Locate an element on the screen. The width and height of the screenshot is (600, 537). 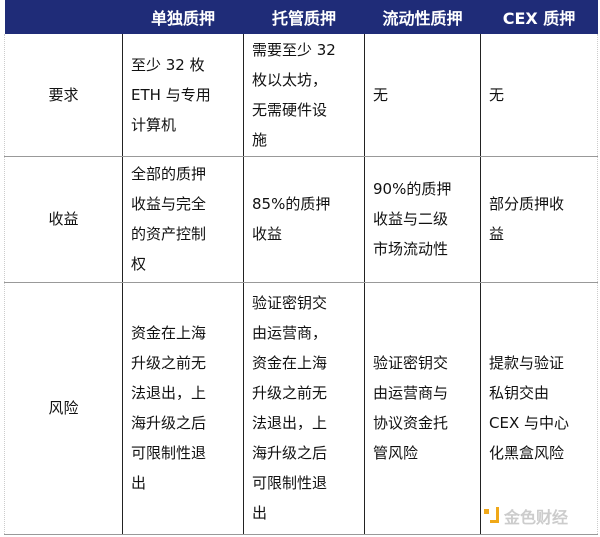
table-cell: 验证密钥交由运营商与协议资金托管风险 is located at coordinates (422, 408).